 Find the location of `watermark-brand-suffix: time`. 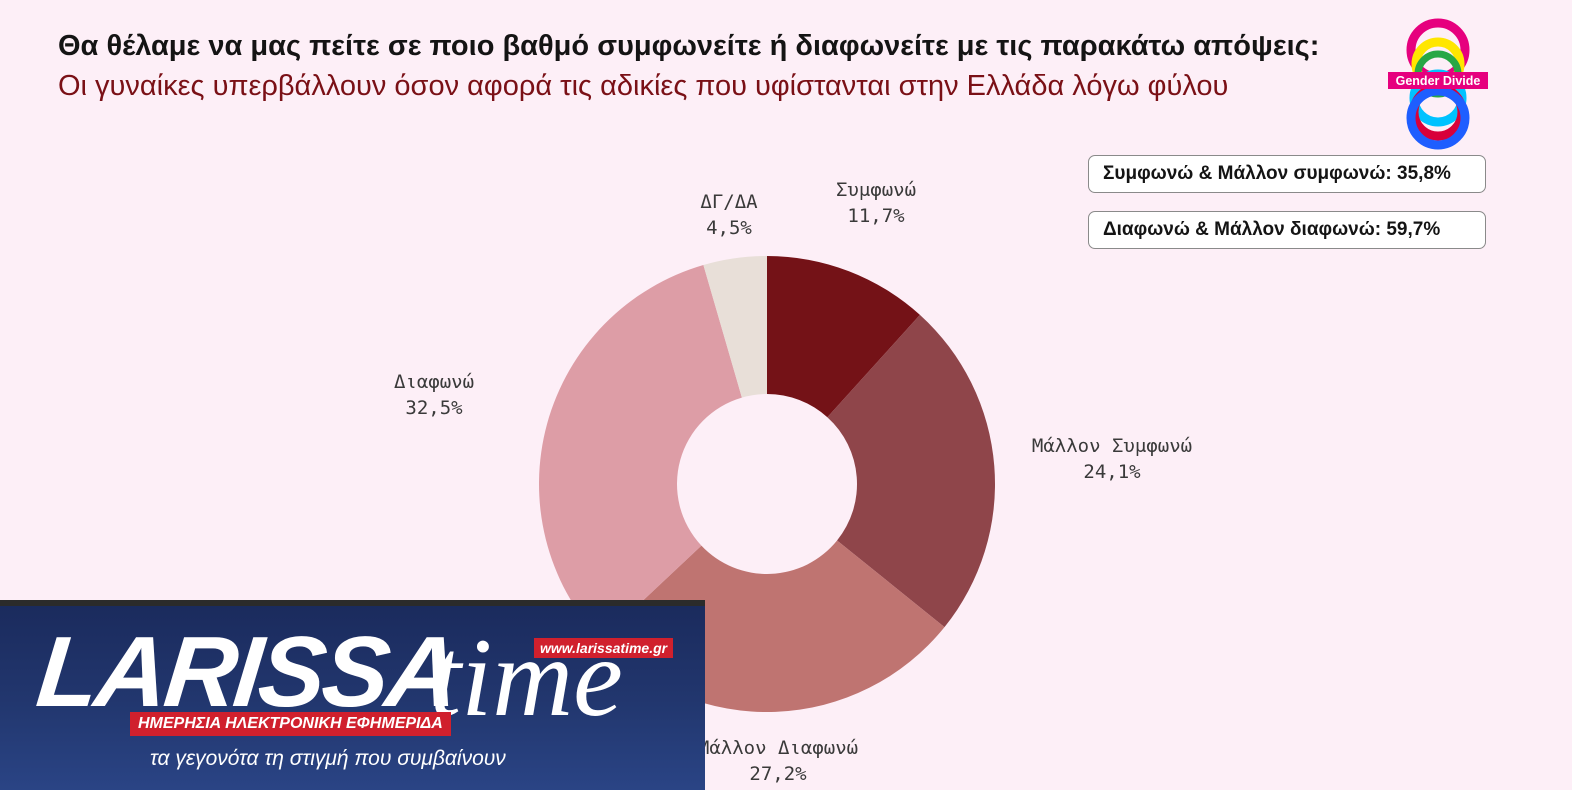

watermark-brand-suffix: time is located at coordinates (526, 678).